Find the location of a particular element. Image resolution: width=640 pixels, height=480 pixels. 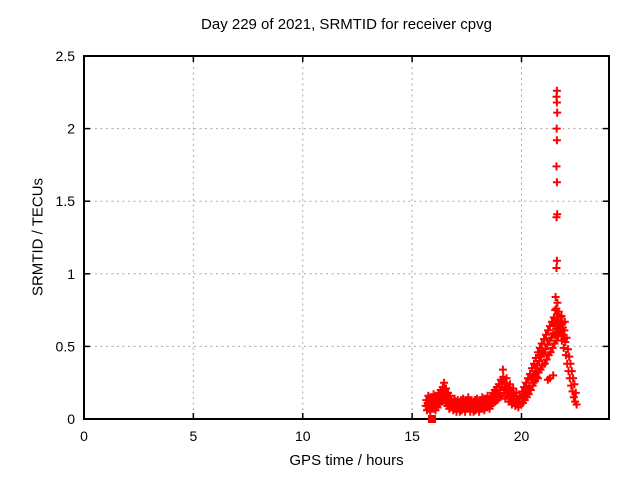

y-tick-label: 0 is located at coordinates (71, 419).